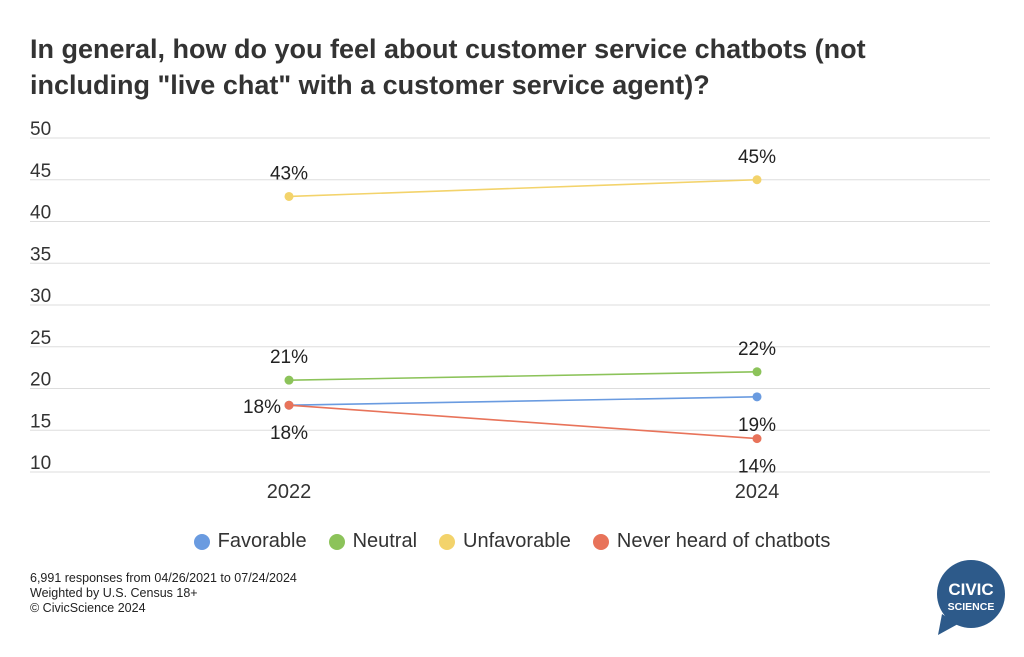 Image resolution: width=1024 pixels, height=657 pixels. I want to click on data-label: 22%, so click(757, 349).